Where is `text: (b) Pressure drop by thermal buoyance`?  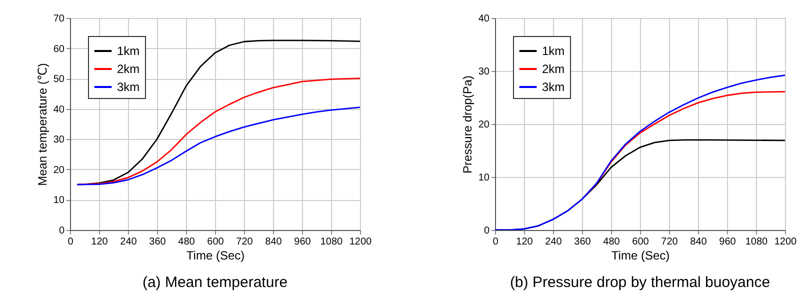
text: (b) Pressure drop by thermal buoyance is located at coordinates (640, 282).